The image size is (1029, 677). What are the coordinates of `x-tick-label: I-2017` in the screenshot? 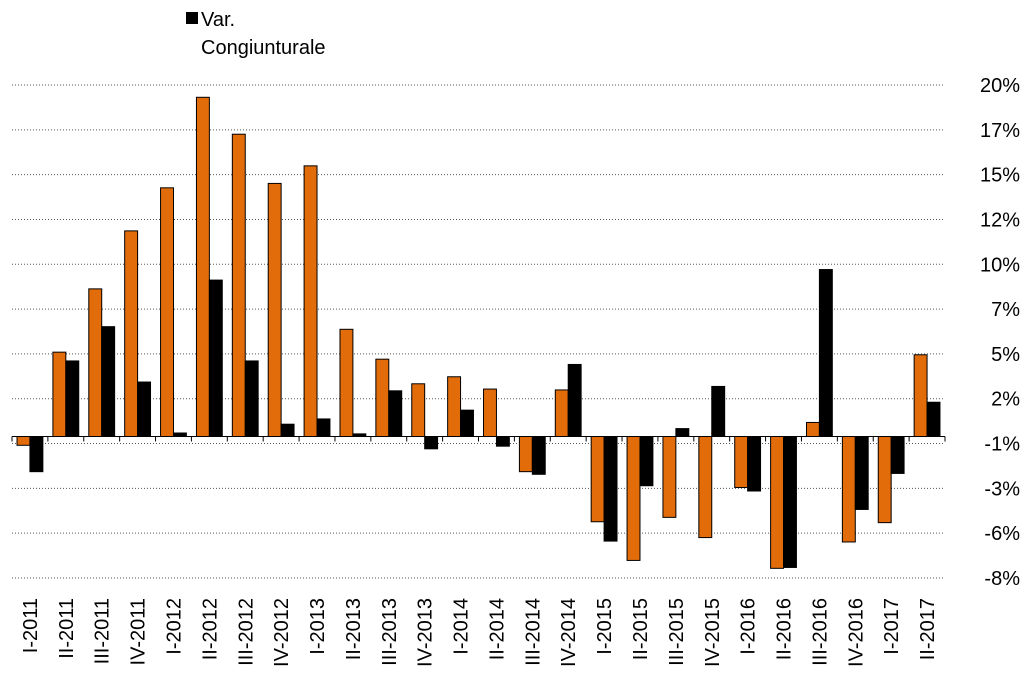 It's located at (892, 626).